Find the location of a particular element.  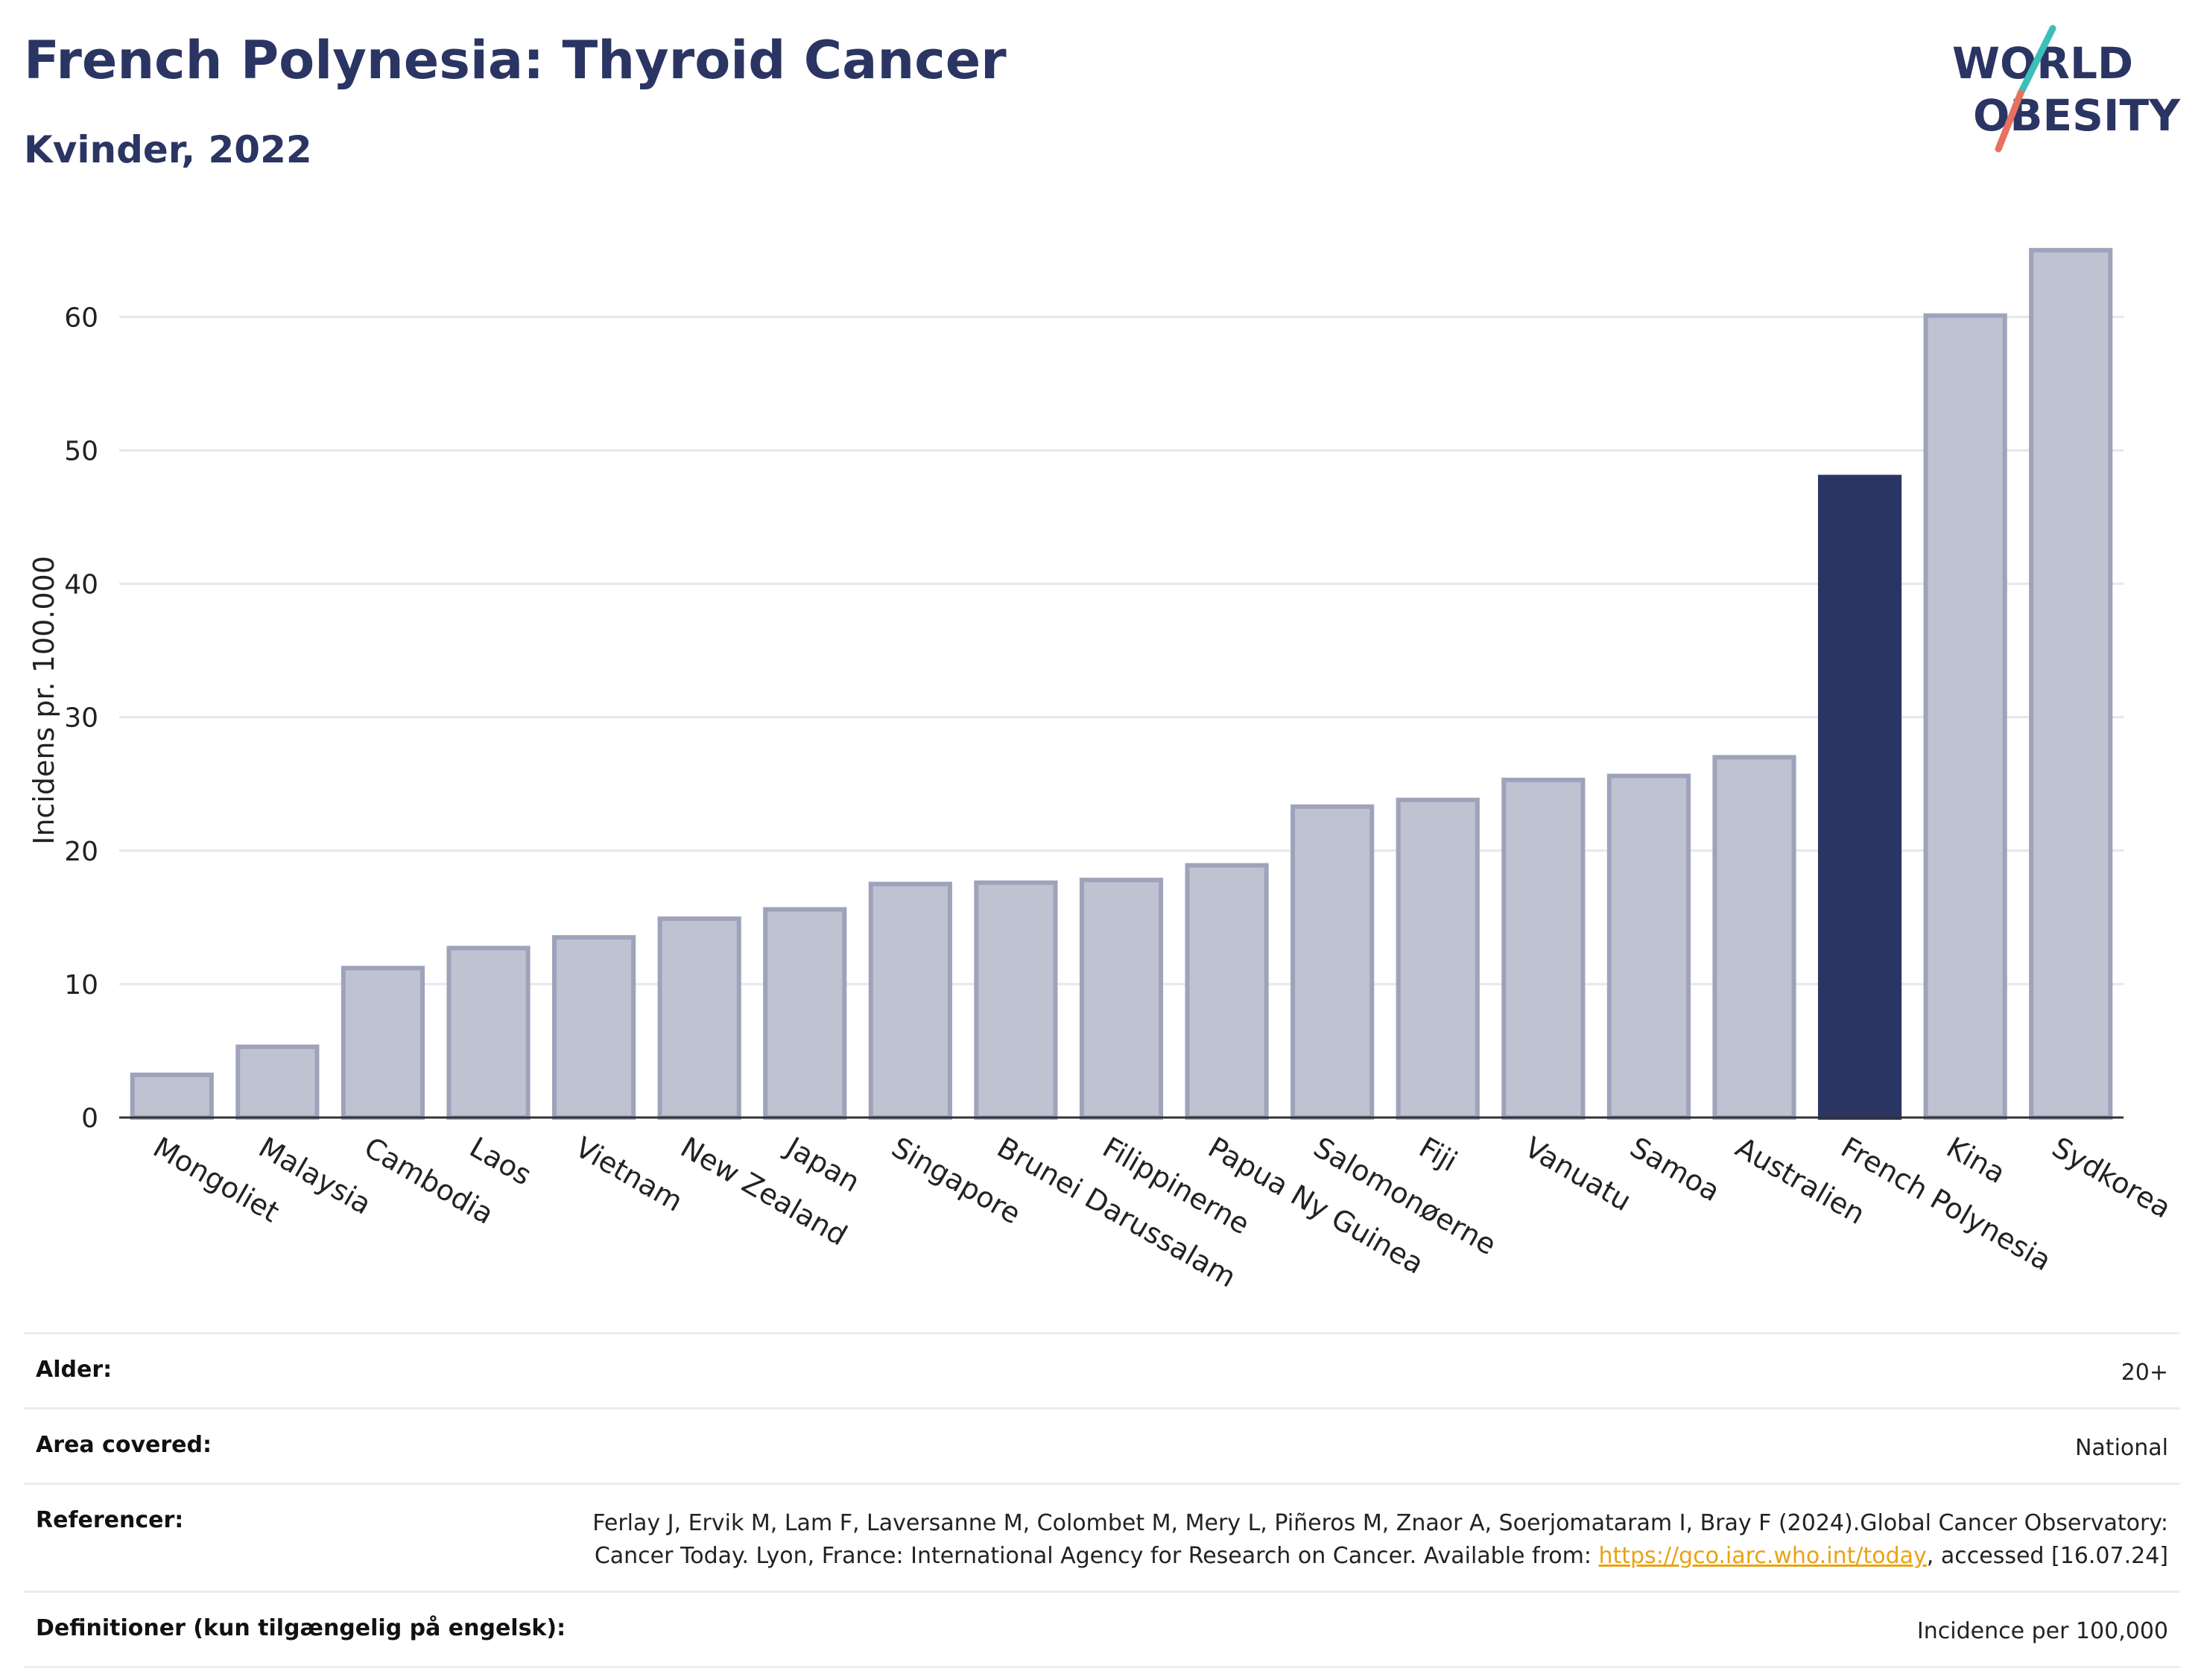

bar-malaysia is located at coordinates (277, 1082).